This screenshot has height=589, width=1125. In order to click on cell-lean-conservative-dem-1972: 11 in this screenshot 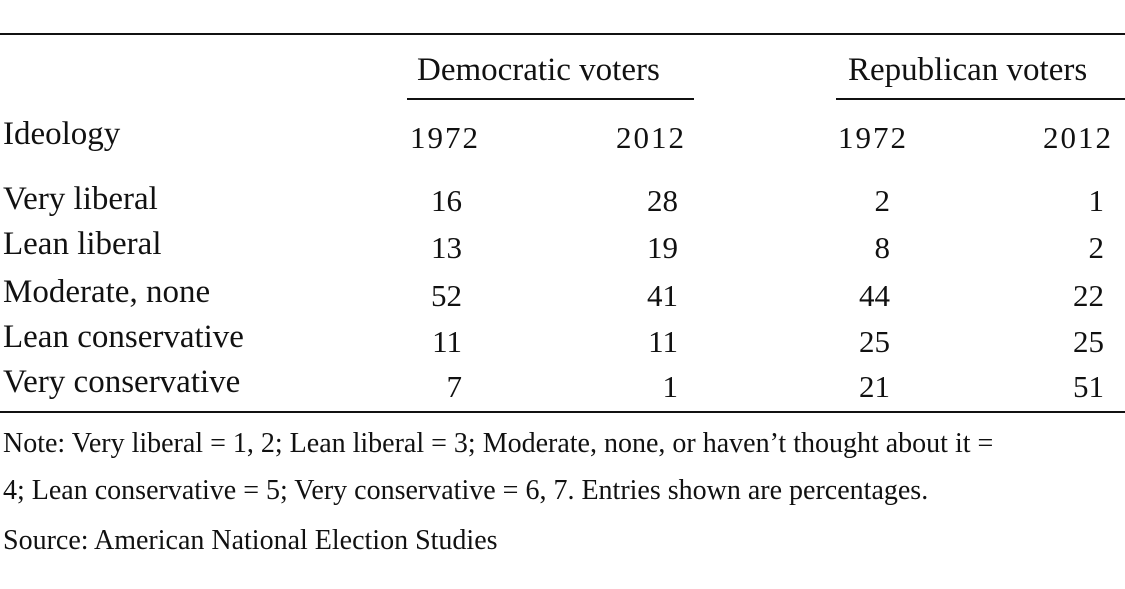, I will do `click(447, 341)`.